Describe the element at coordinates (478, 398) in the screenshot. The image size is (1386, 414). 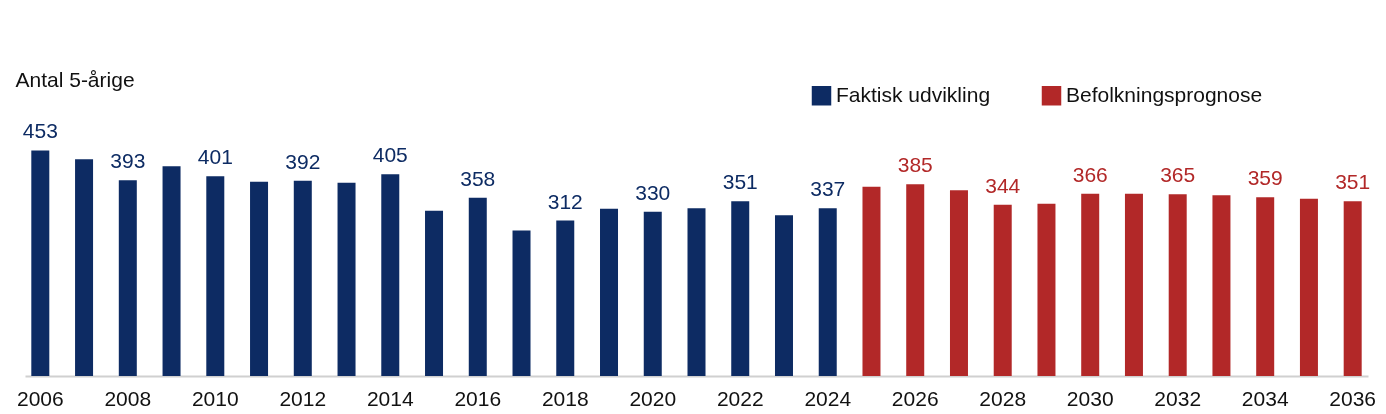
I see `x-tick-label: 2016` at that location.